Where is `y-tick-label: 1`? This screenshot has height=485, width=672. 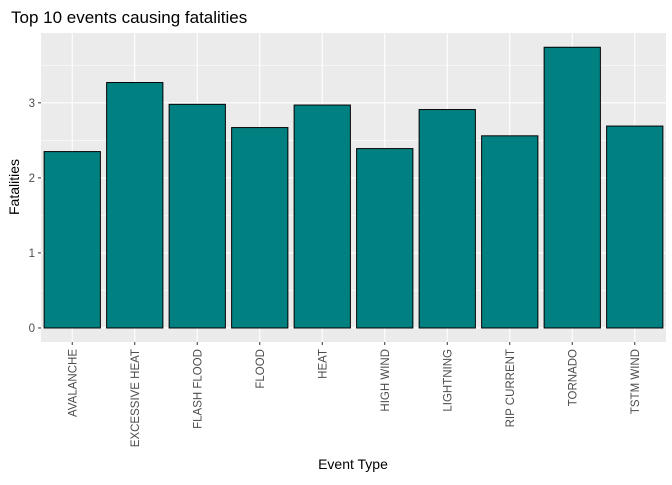 y-tick-label: 1 is located at coordinates (32, 254).